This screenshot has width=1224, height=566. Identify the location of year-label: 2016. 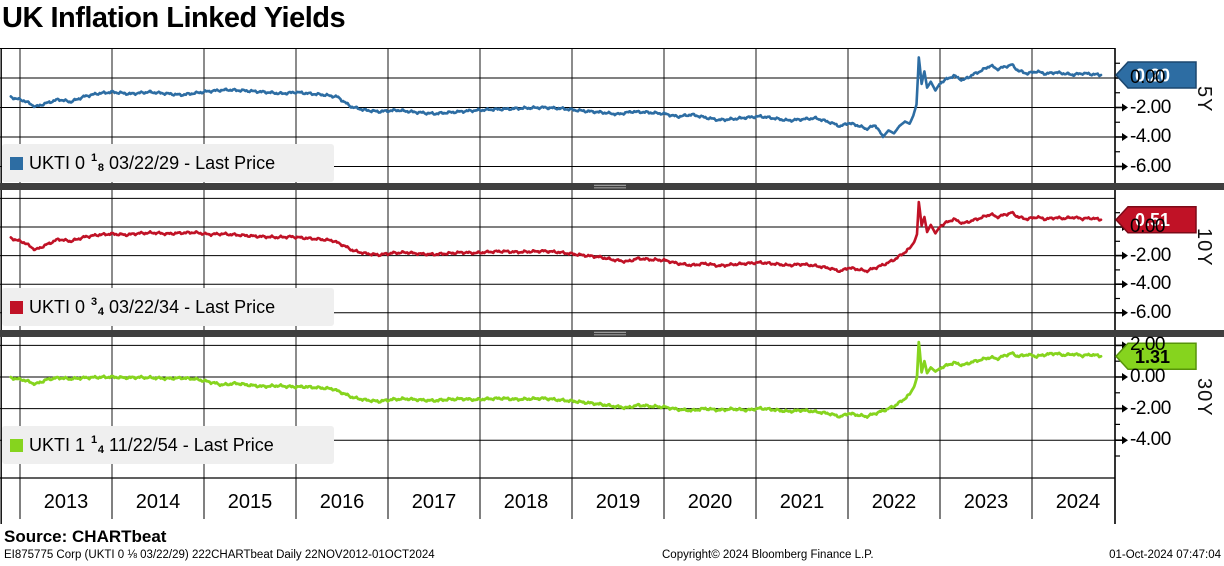
(342, 502).